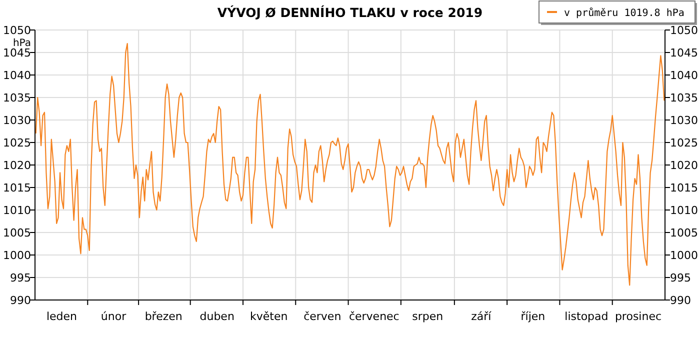 This screenshot has height=350, width=700. I want to click on x-tick-label: srpen, so click(428, 316).